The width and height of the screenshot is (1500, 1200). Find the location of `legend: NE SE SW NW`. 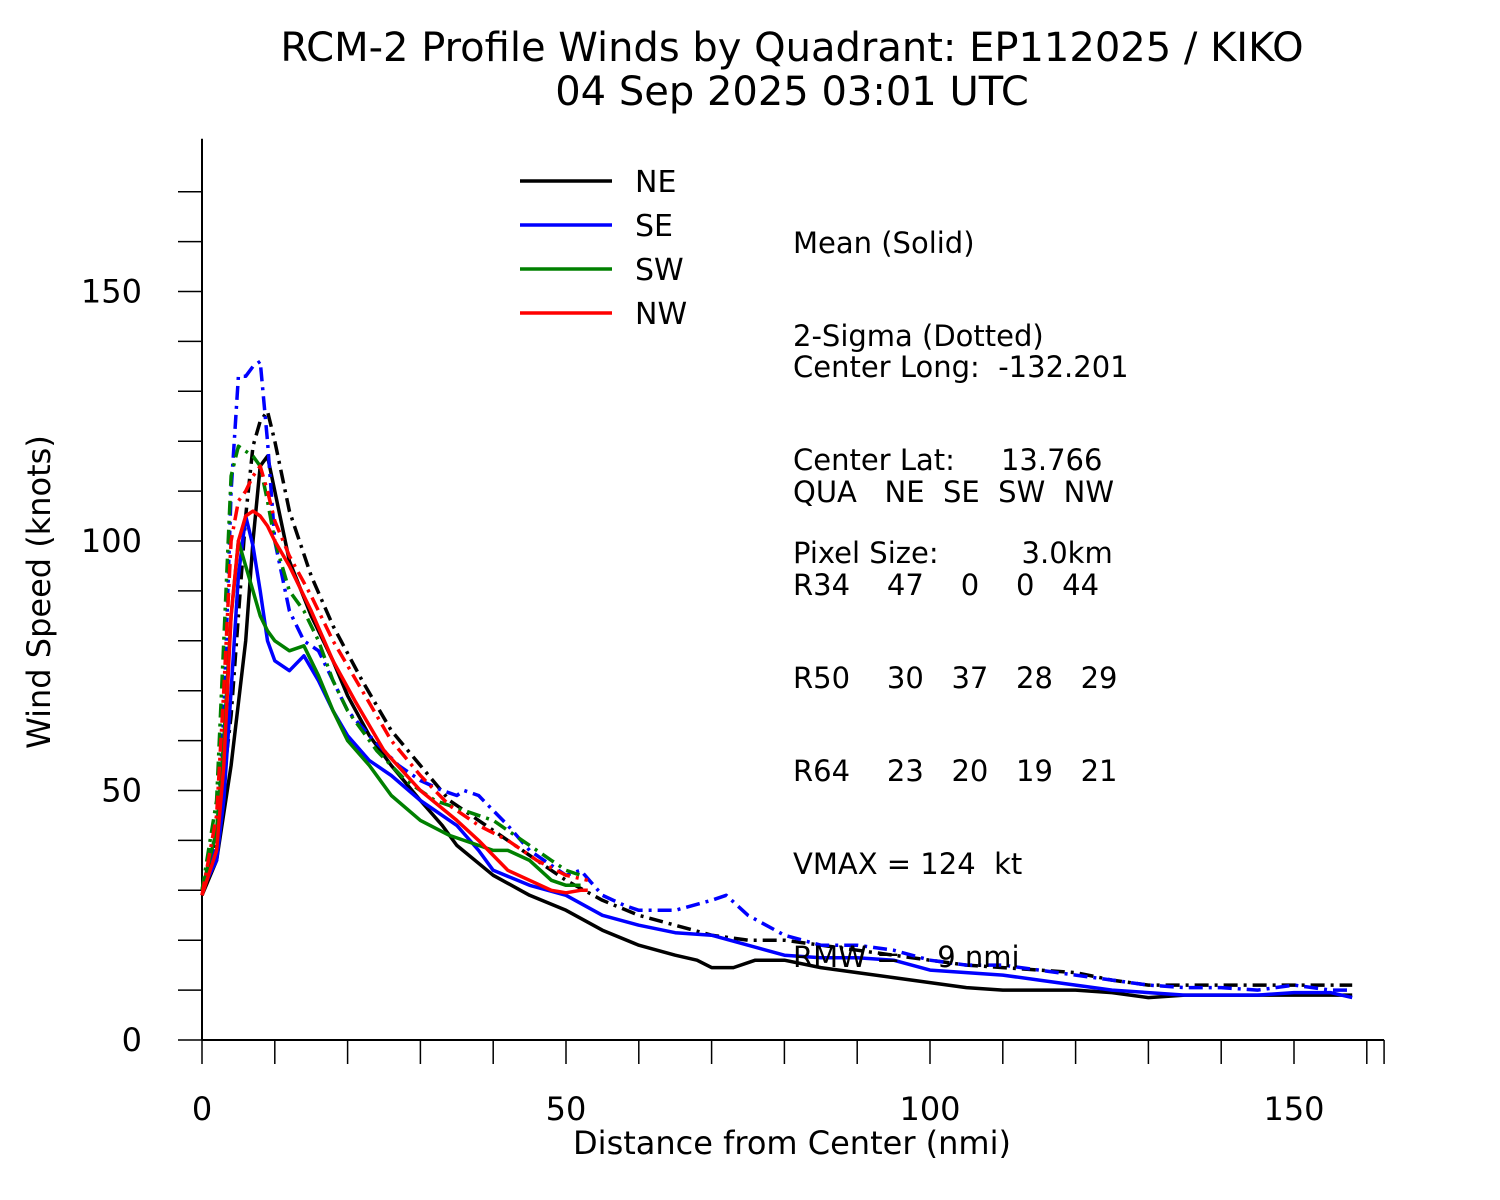

legend: NE SE SW NW is located at coordinates (603, 248).